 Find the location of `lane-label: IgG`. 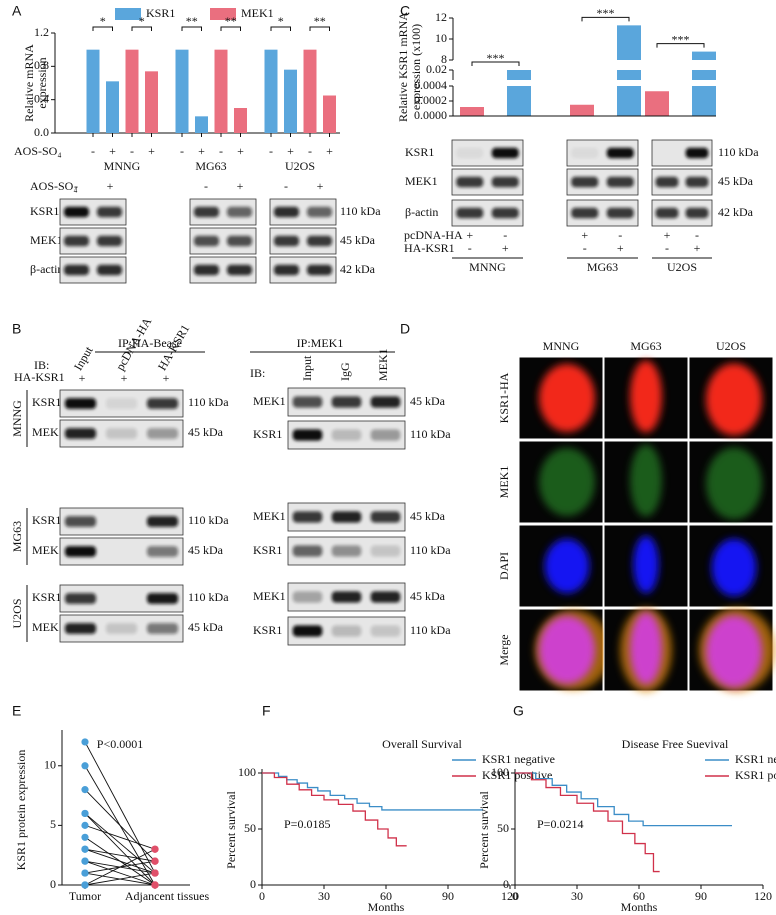

lane-label: IgG is located at coordinates (345, 371).